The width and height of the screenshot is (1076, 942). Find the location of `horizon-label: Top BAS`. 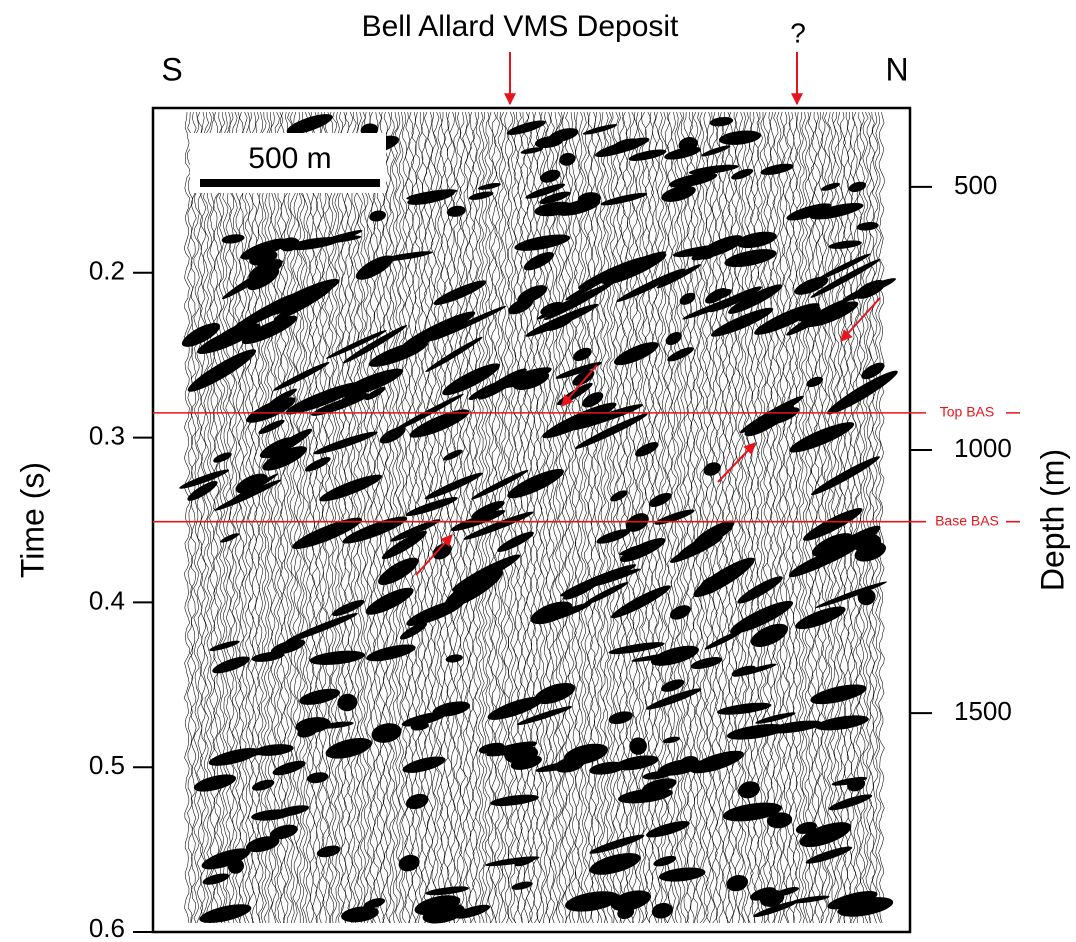

horizon-label: Top BAS is located at coordinates (967, 412).